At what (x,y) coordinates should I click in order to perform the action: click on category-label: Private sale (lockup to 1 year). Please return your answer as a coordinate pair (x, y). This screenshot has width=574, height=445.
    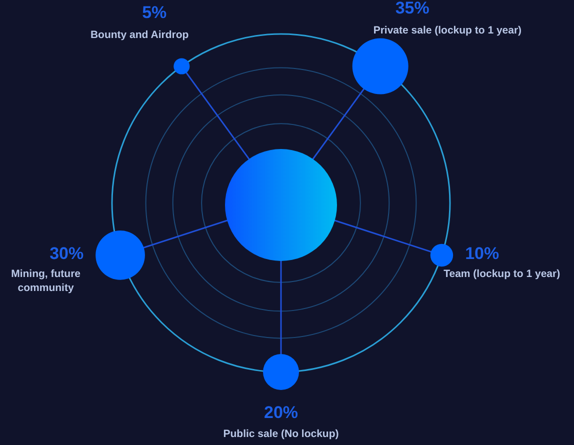
    Looking at the image, I should click on (447, 30).